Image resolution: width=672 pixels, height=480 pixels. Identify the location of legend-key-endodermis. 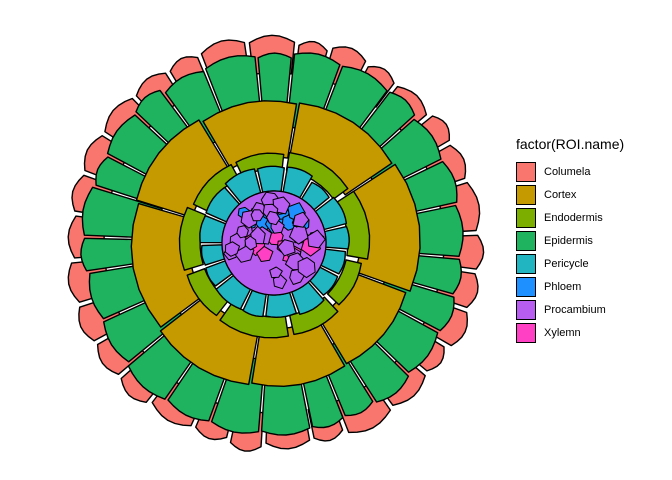
(526, 217).